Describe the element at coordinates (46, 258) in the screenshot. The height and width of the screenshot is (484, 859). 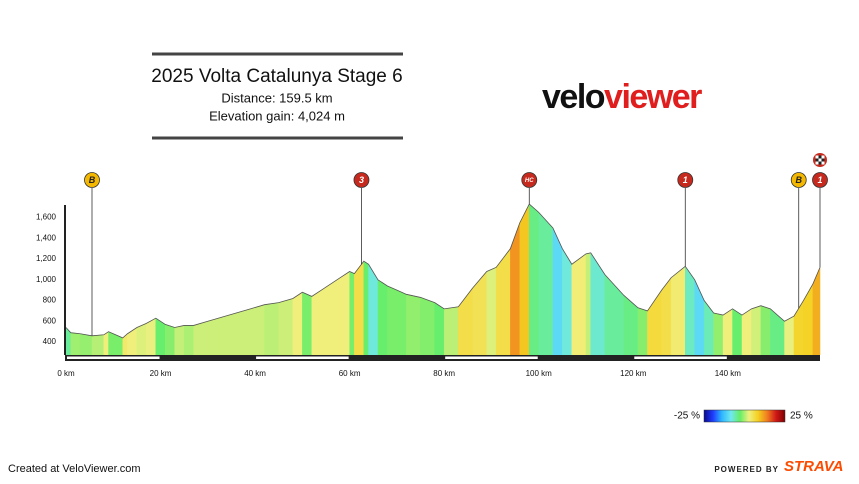
I see `y-tick-label: 1,200` at that location.